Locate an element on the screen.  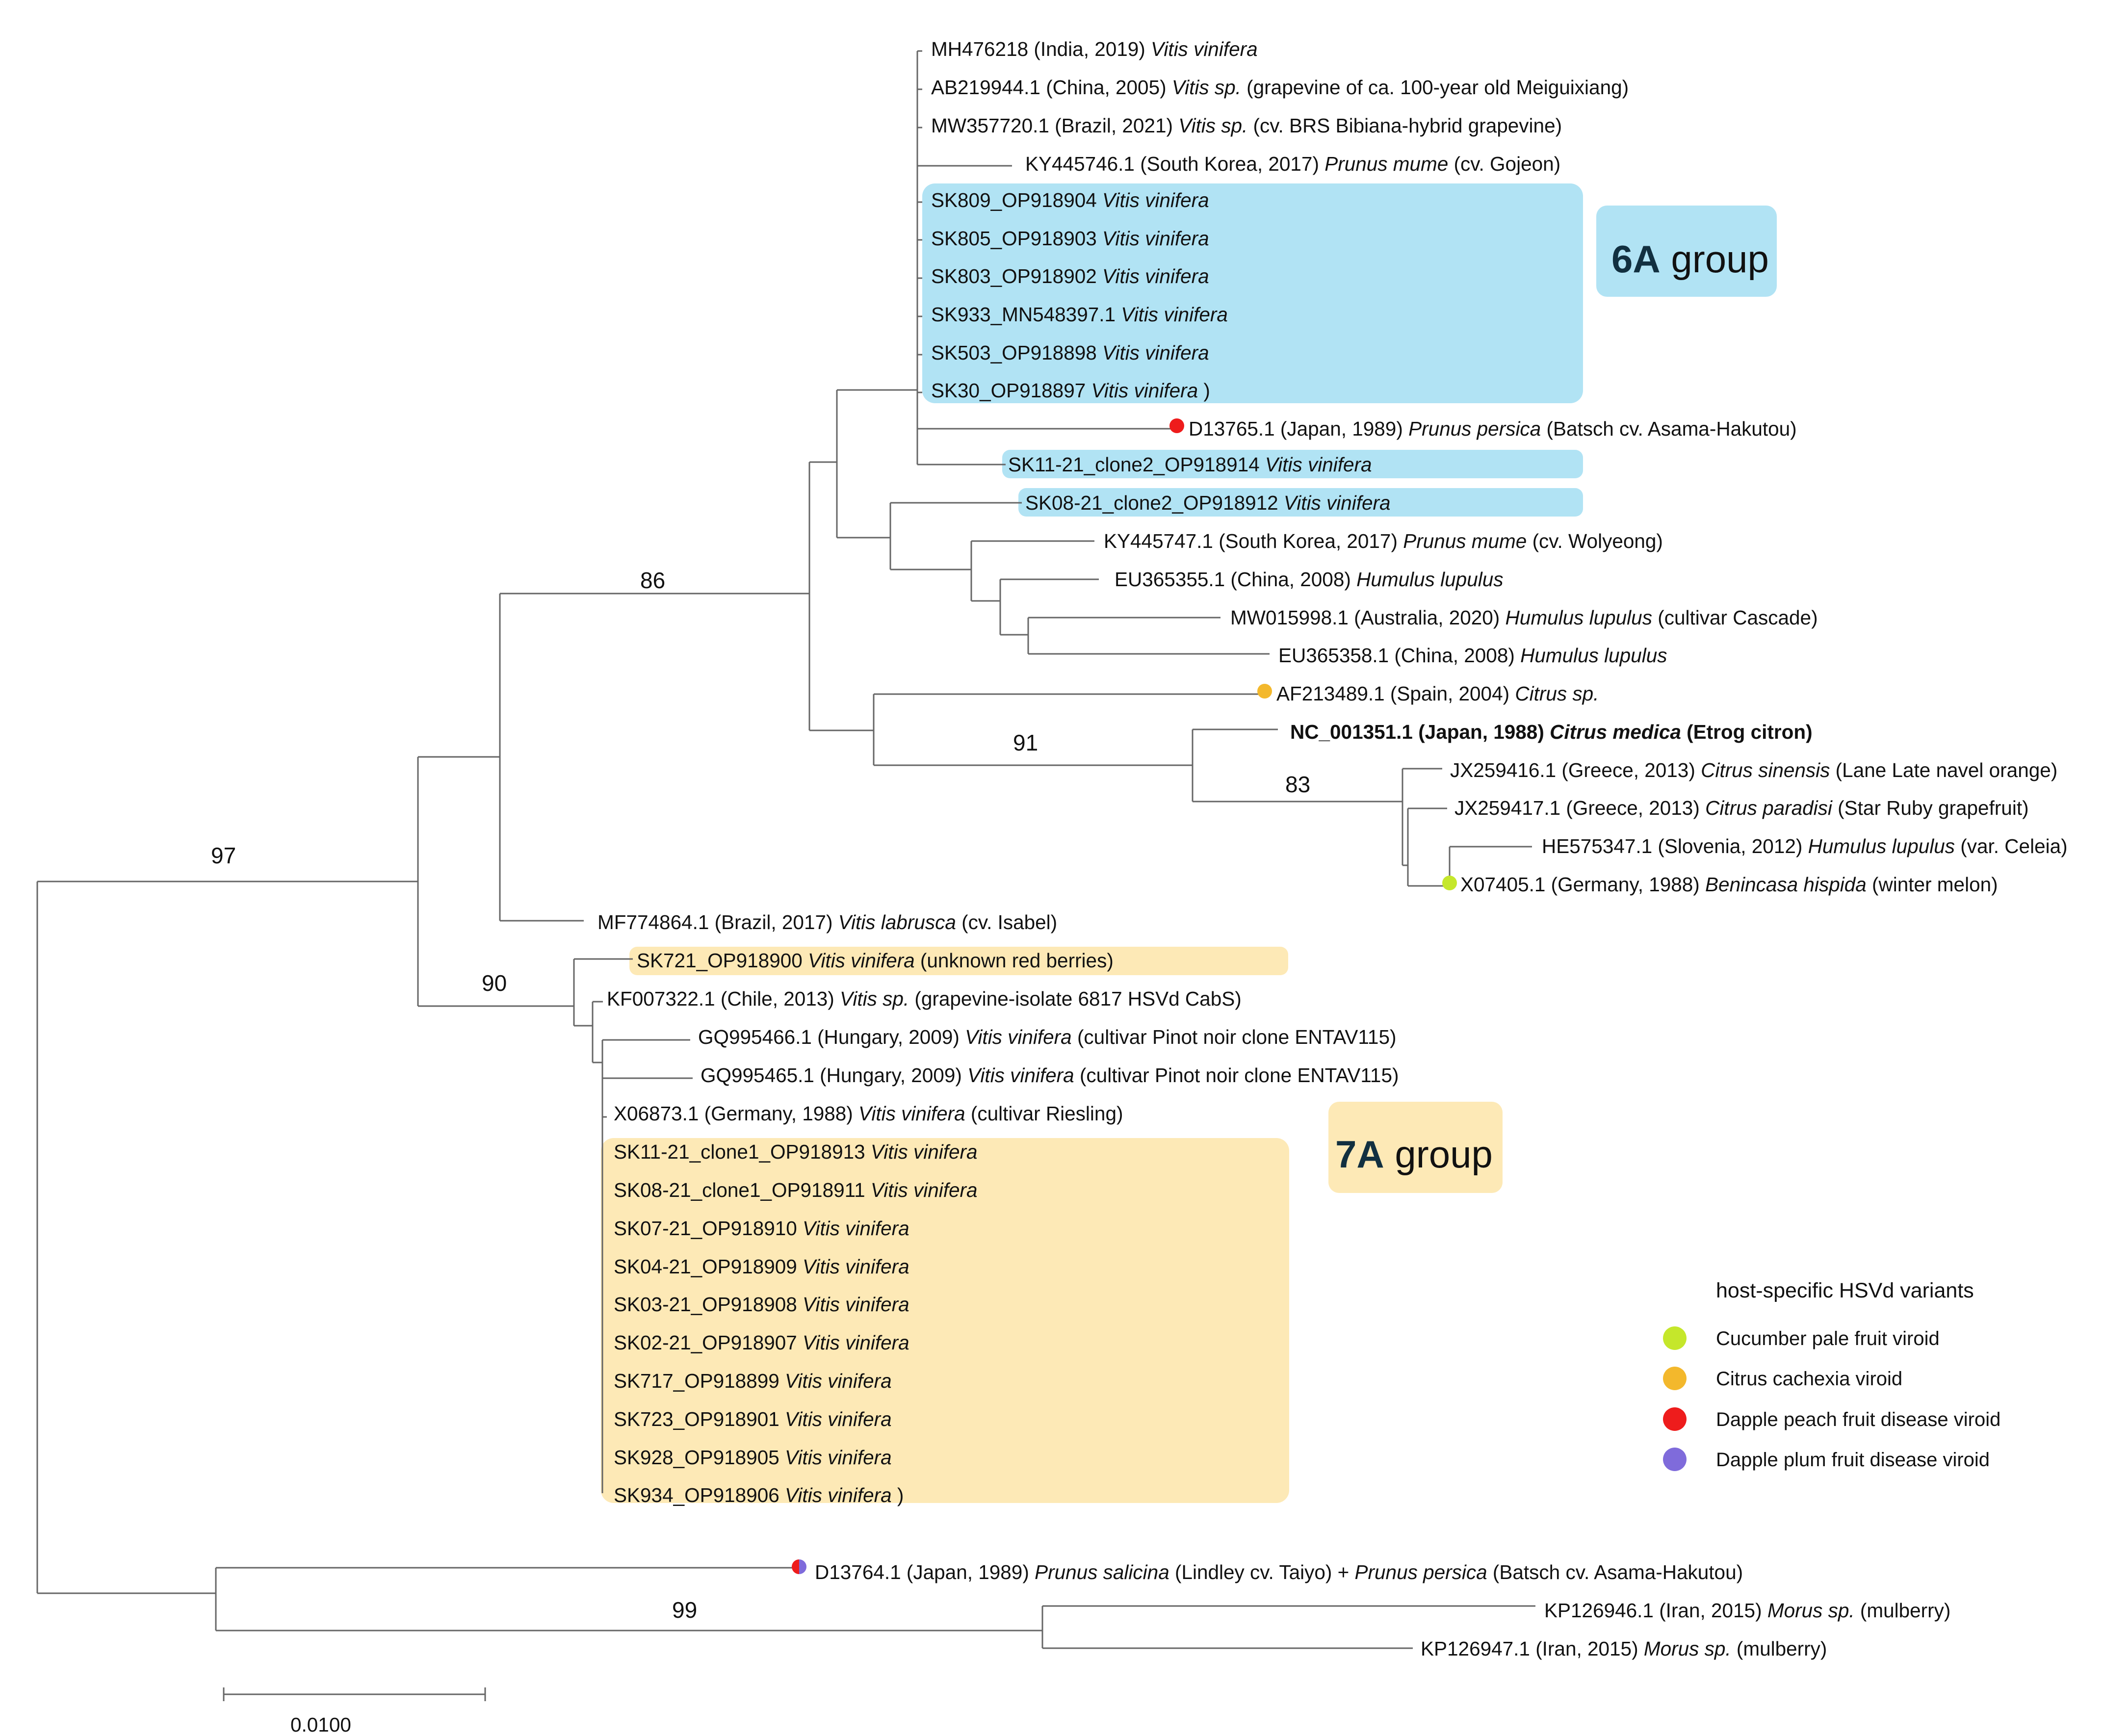
group-7A-label-box is located at coordinates (1415, 1147).